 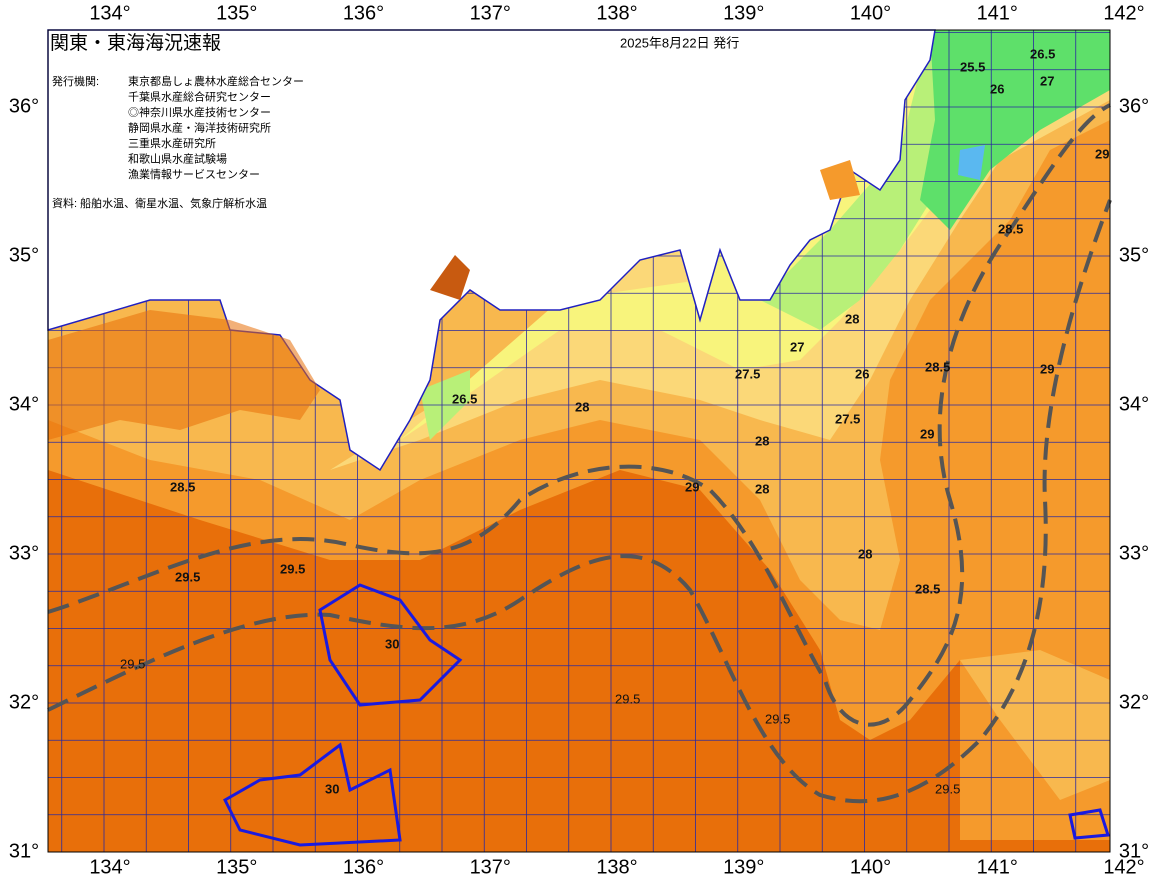 I want to click on agency: 三重県水産研究所, so click(x=172, y=143).